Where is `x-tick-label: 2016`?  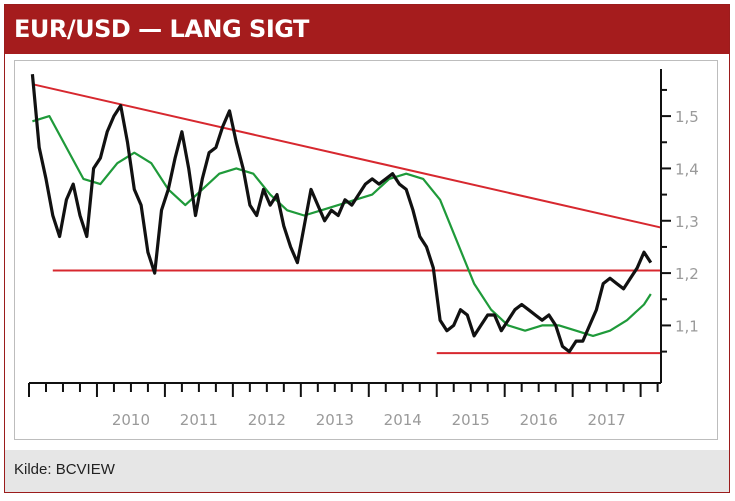 x-tick-label: 2016 is located at coordinates (539, 420).